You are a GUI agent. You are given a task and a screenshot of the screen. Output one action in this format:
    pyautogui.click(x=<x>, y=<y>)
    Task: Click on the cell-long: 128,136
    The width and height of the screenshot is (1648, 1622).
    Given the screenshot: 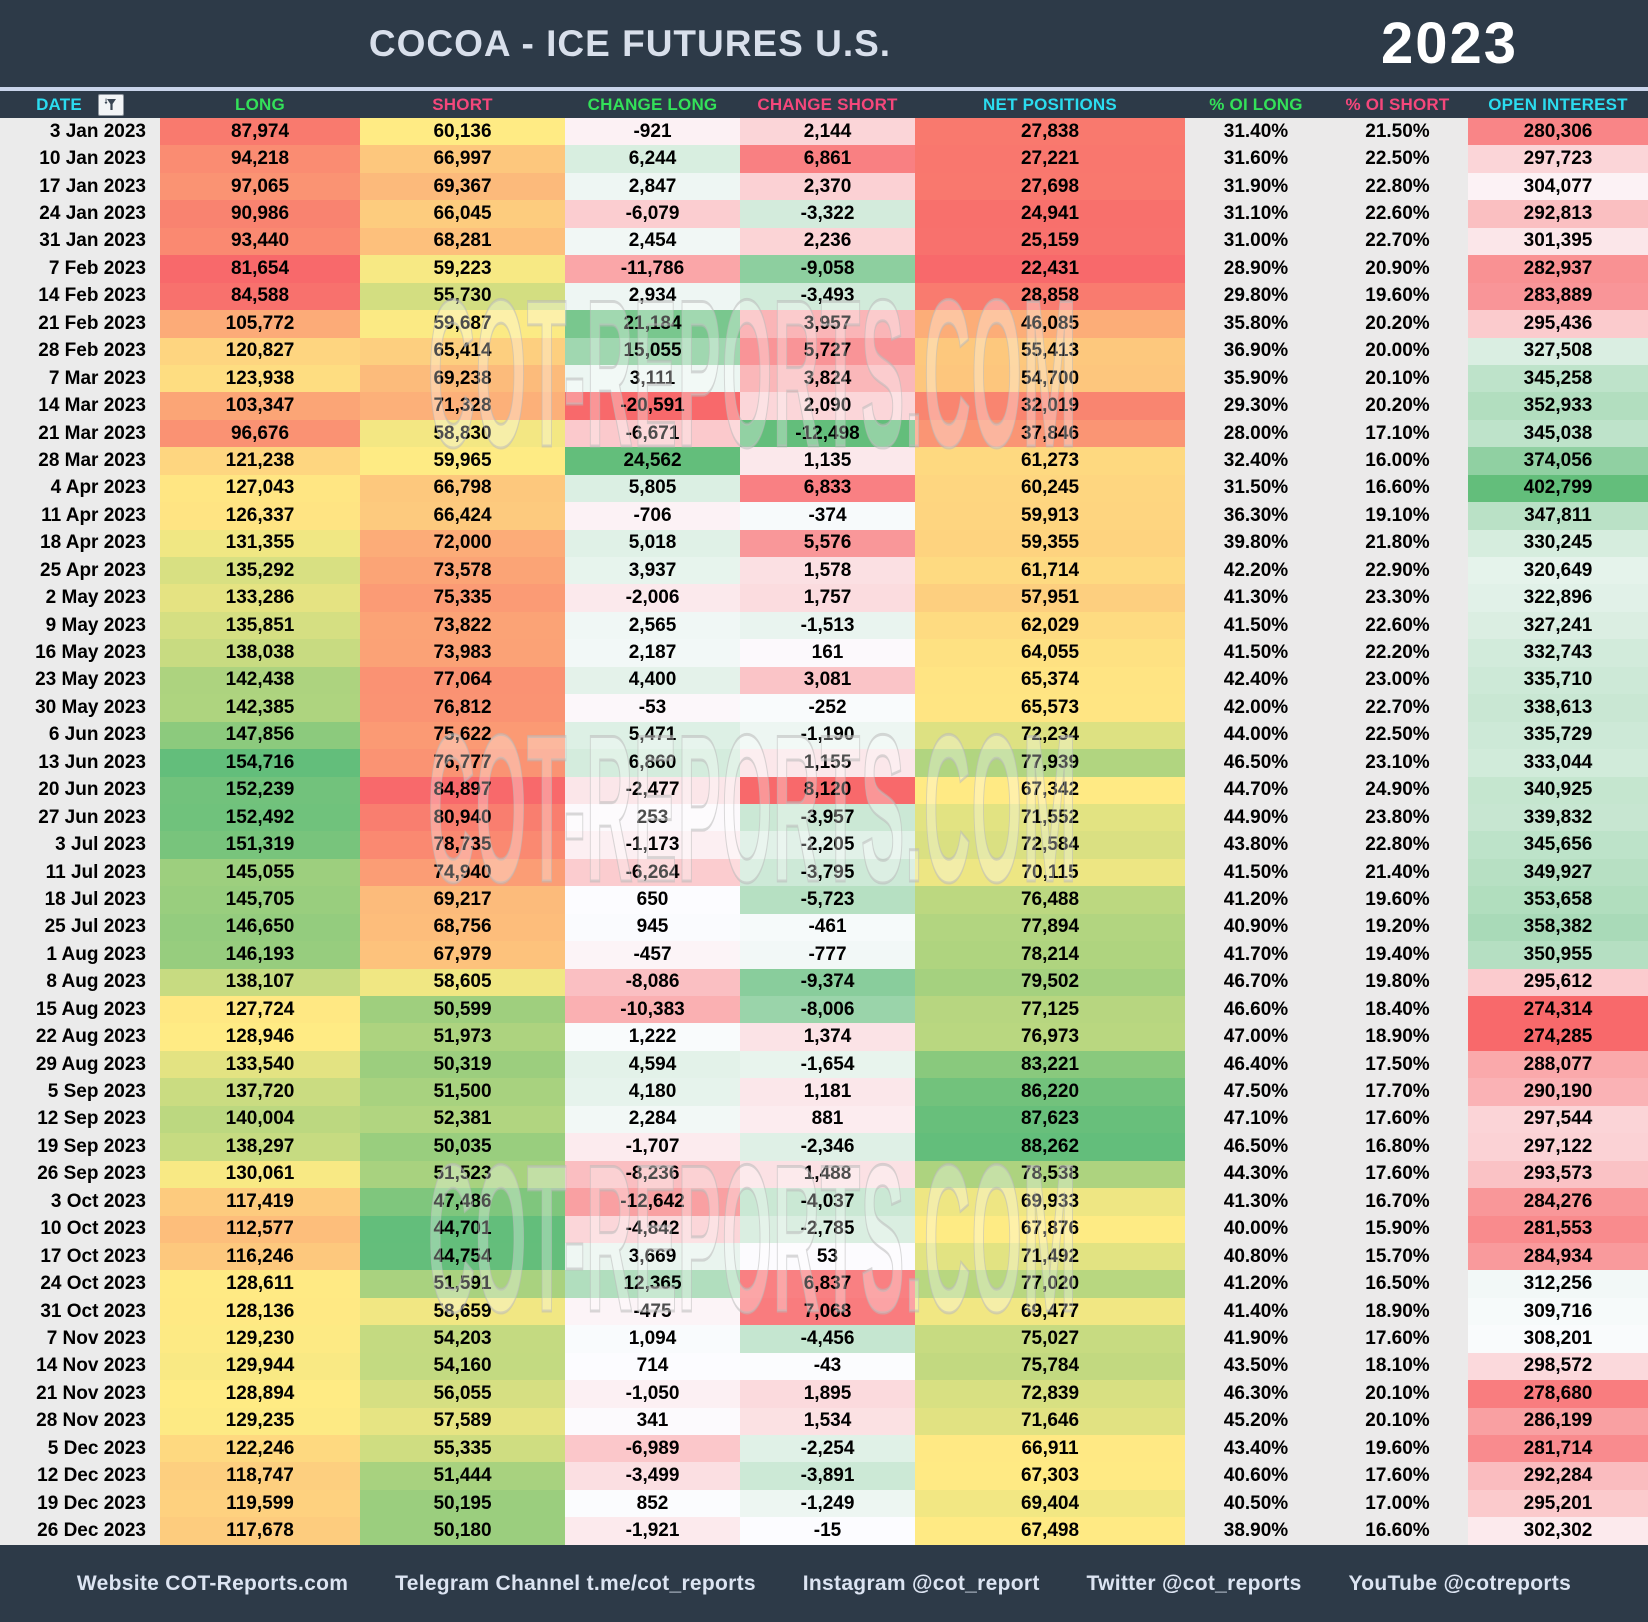 What is the action you would take?
    pyautogui.click(x=260, y=1311)
    